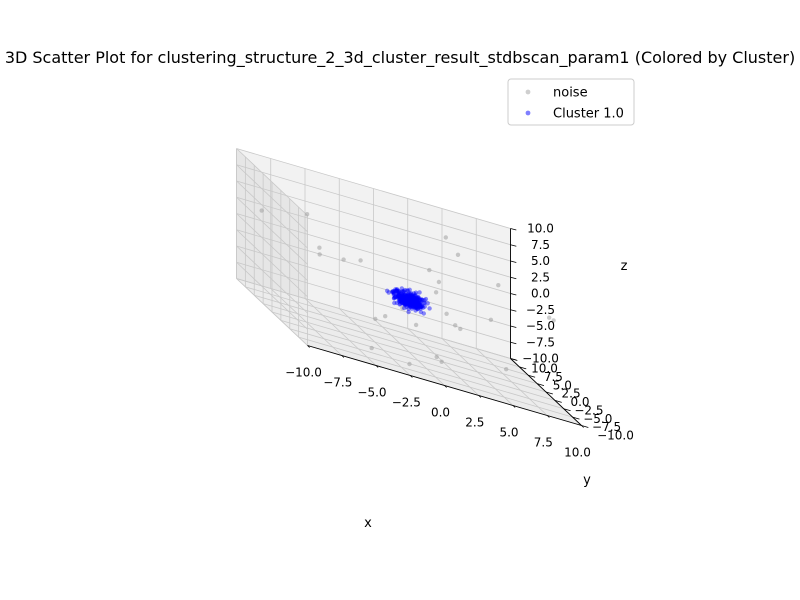  I want to click on y-tick, so click(576, 418).